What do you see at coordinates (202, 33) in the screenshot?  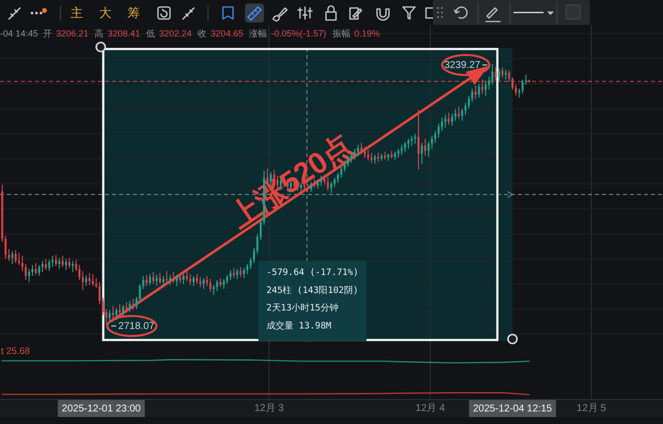 I see `text: 收` at bounding box center [202, 33].